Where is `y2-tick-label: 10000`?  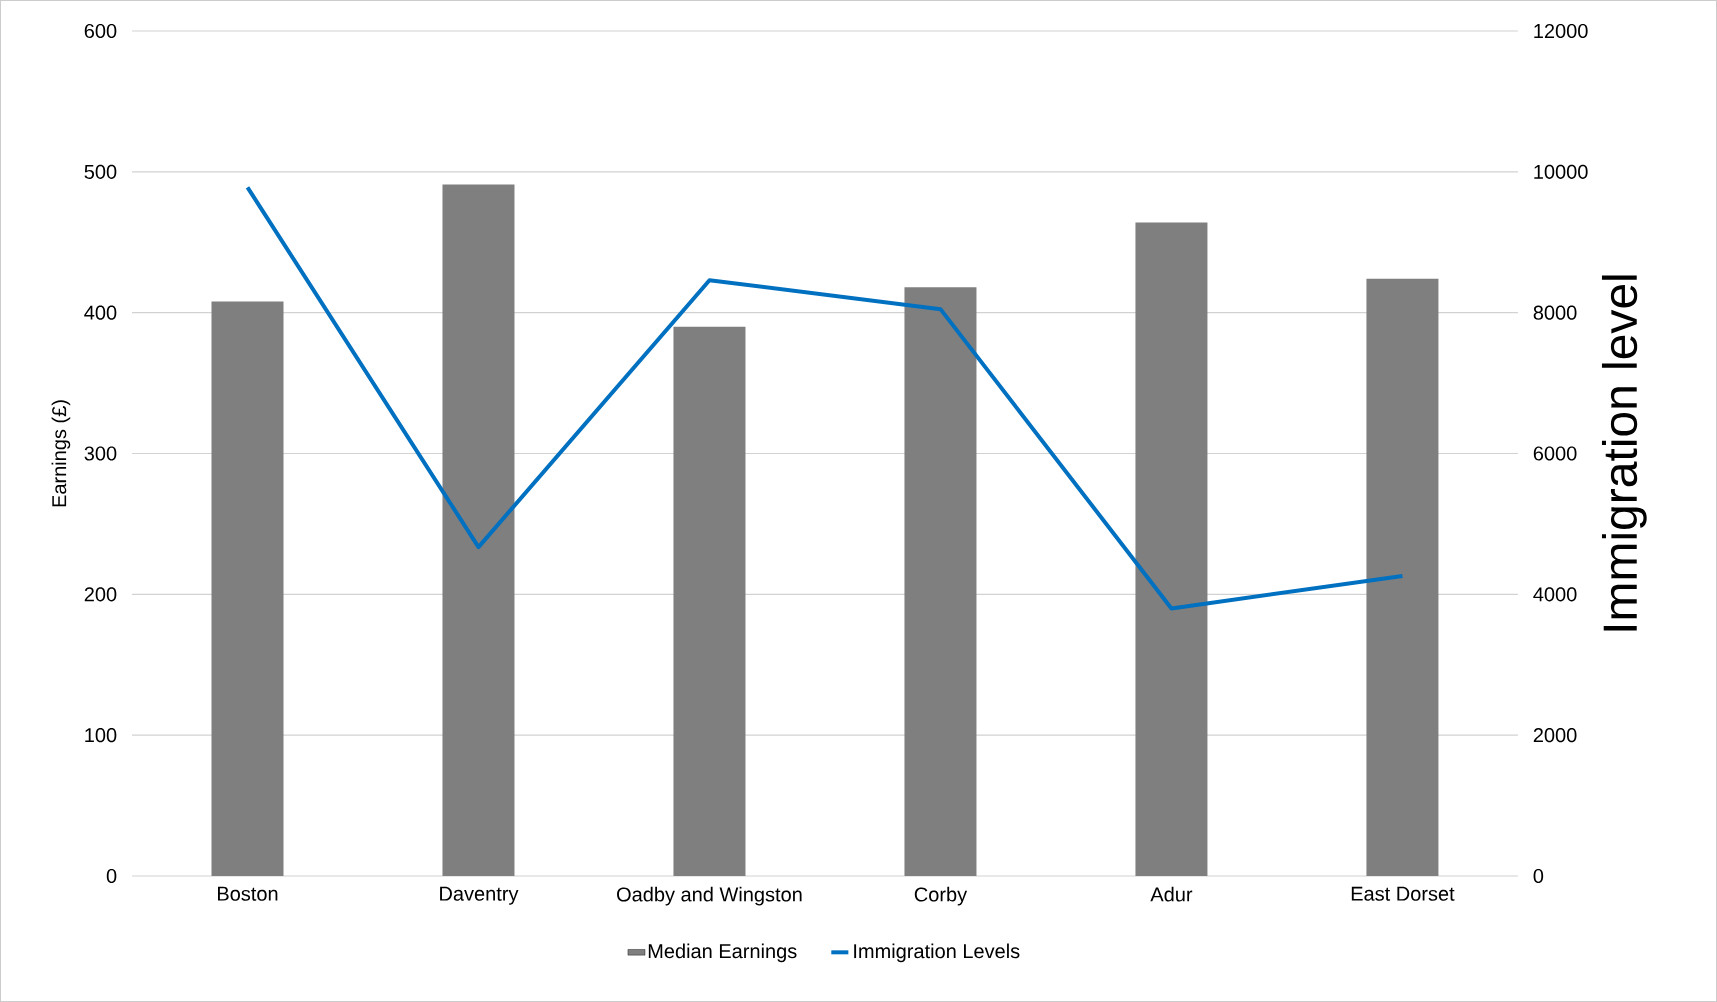
y2-tick-label: 10000 is located at coordinates (1561, 171).